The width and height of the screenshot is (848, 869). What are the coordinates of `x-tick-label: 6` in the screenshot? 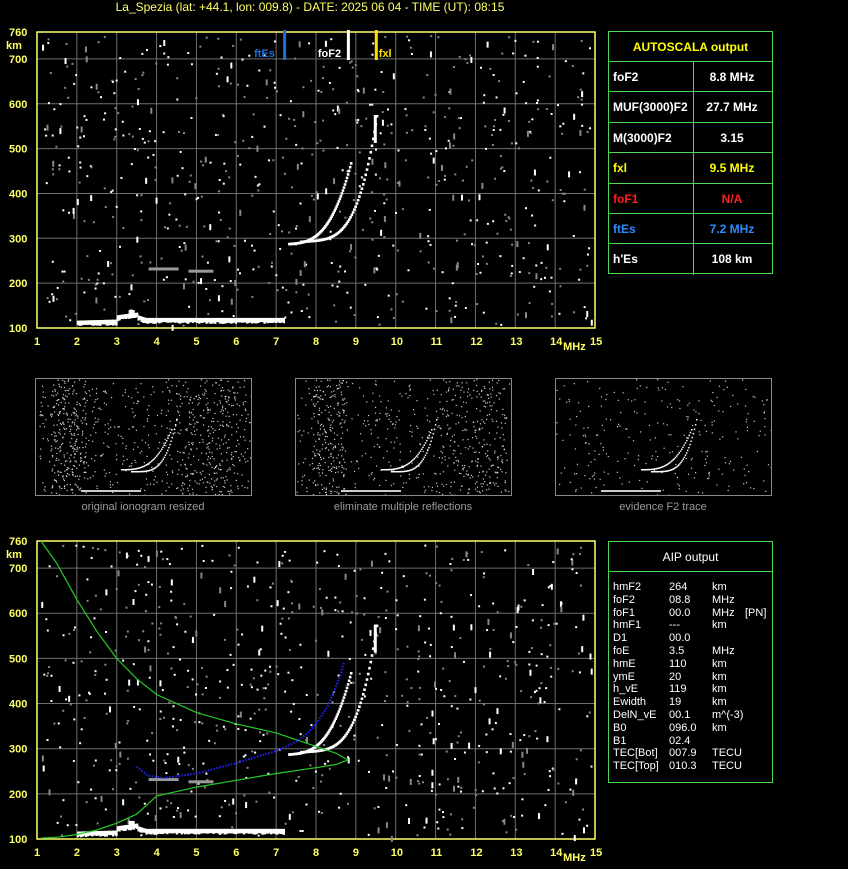 It's located at (236, 342).